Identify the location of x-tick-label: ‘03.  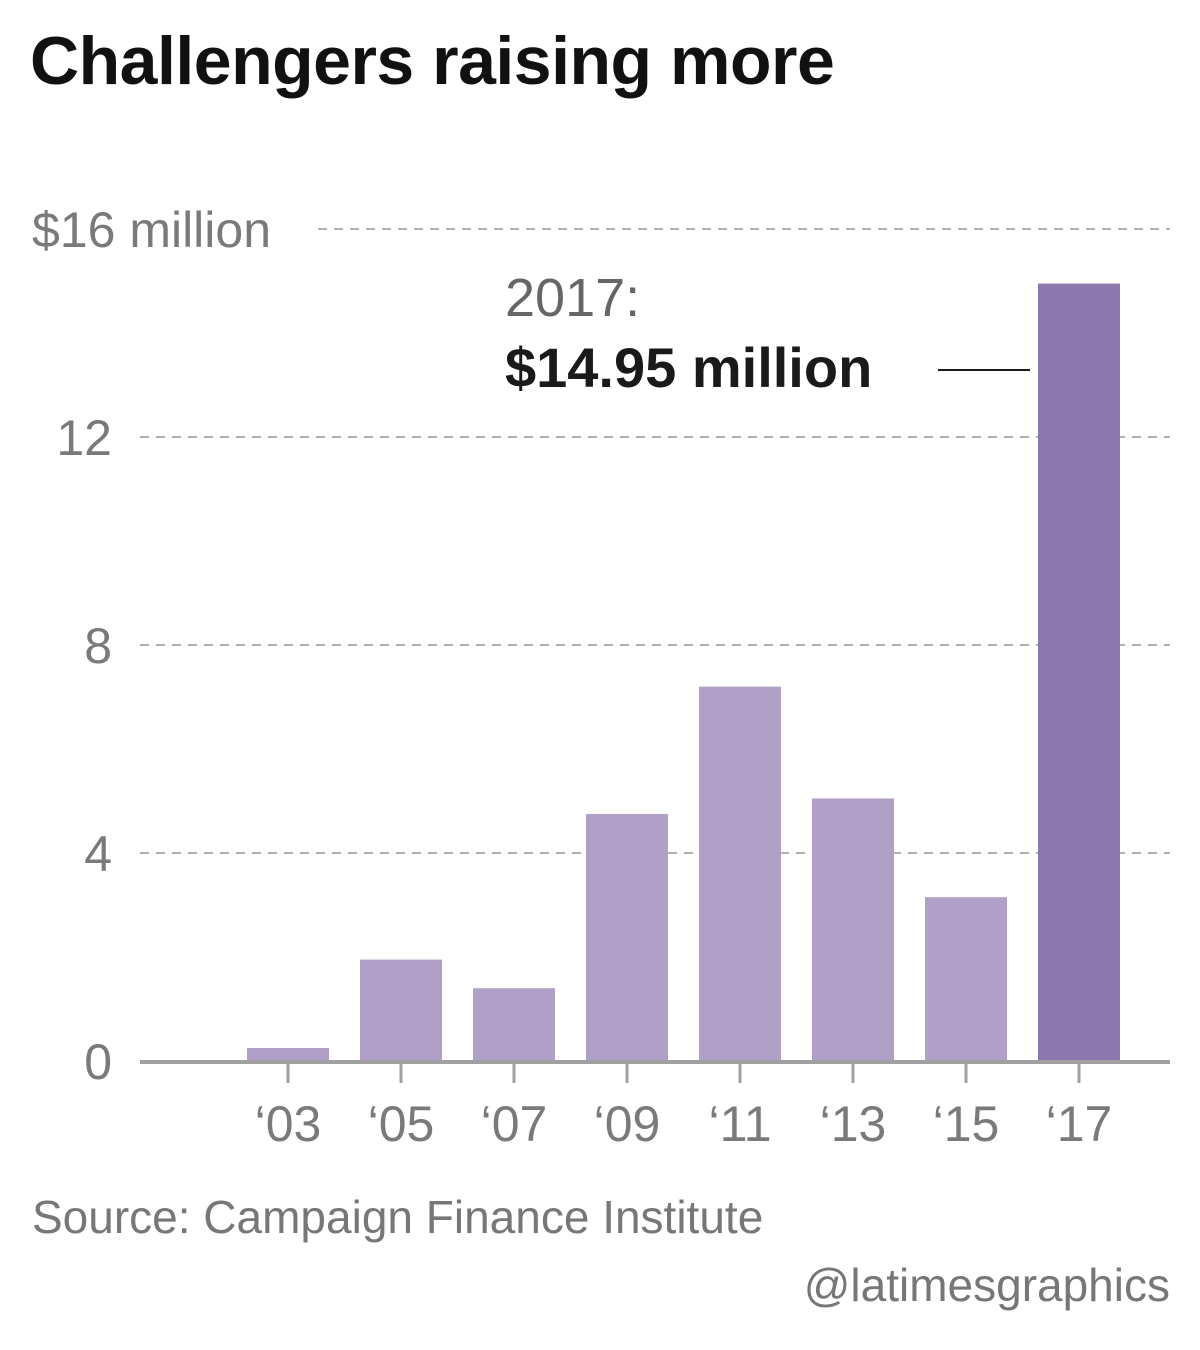
(288, 1124).